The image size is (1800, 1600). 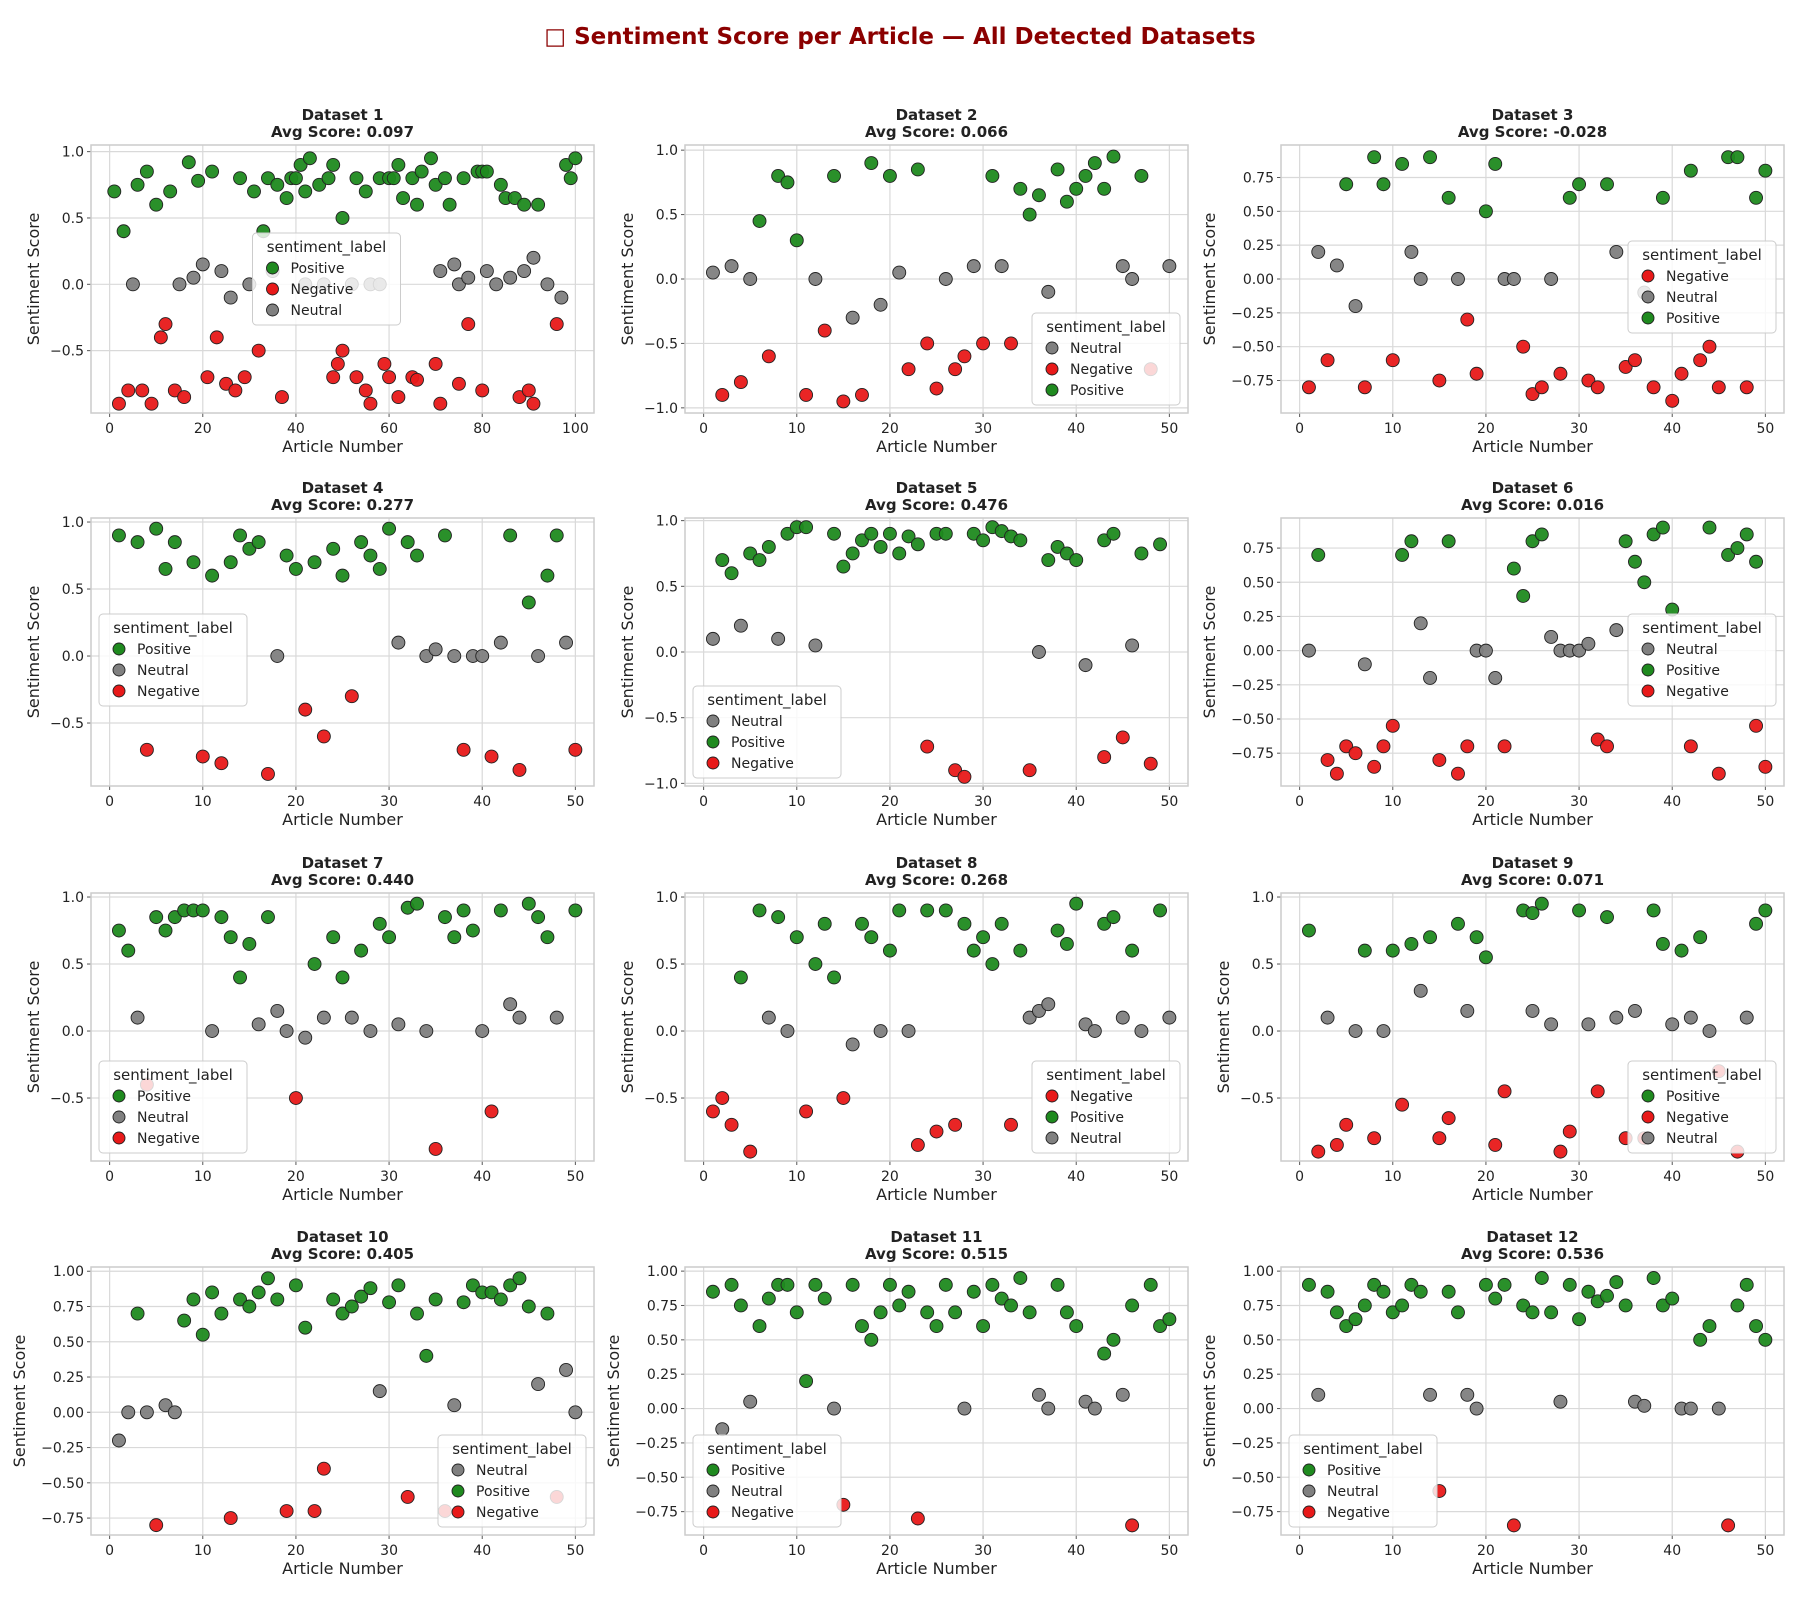 I want to click on legend: sentiment_label Neutral Positive Negative, so click(x=1702, y=660).